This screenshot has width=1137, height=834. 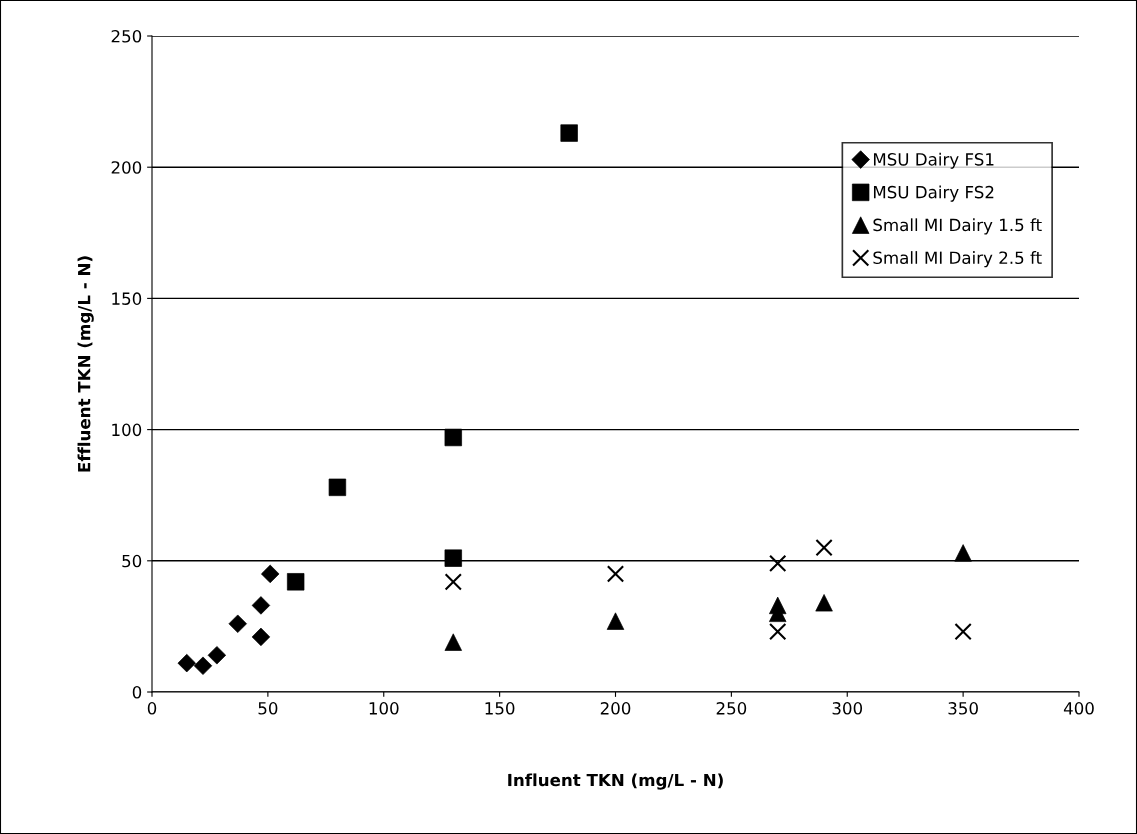 I want to click on y-tick-label: 200, so click(x=126, y=167).